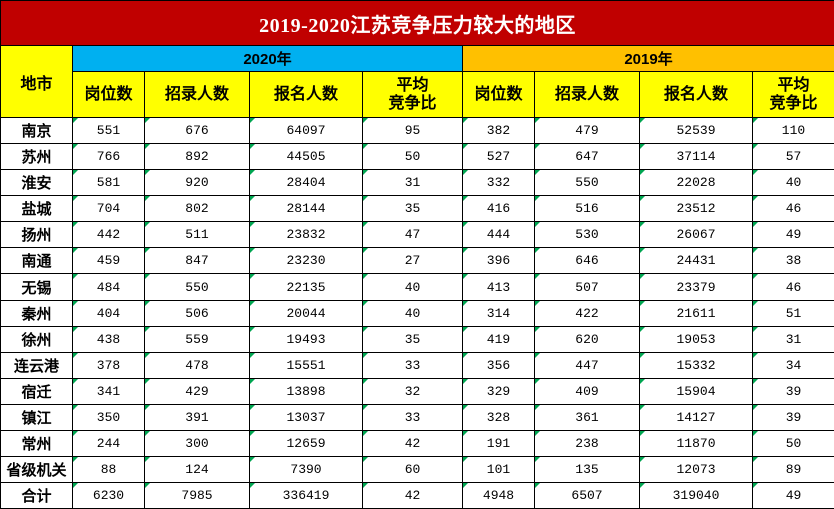 This screenshot has width=834, height=509. I want to click on applicants-2020-cell: 15551, so click(306, 365).